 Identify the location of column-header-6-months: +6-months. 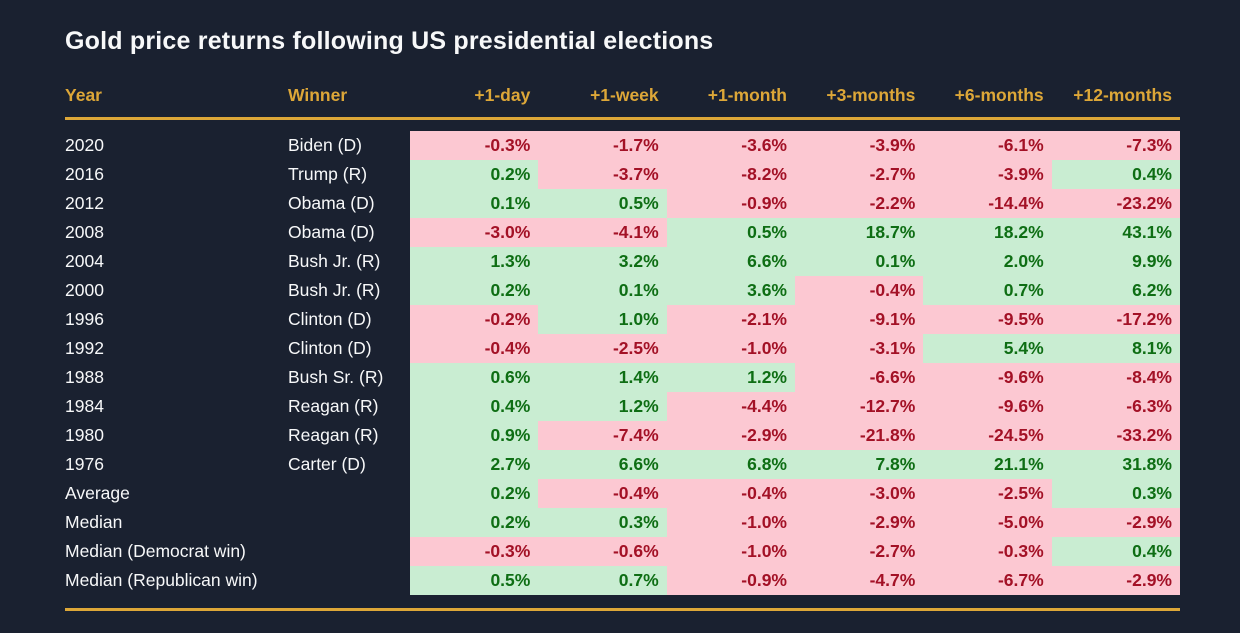
(999, 95).